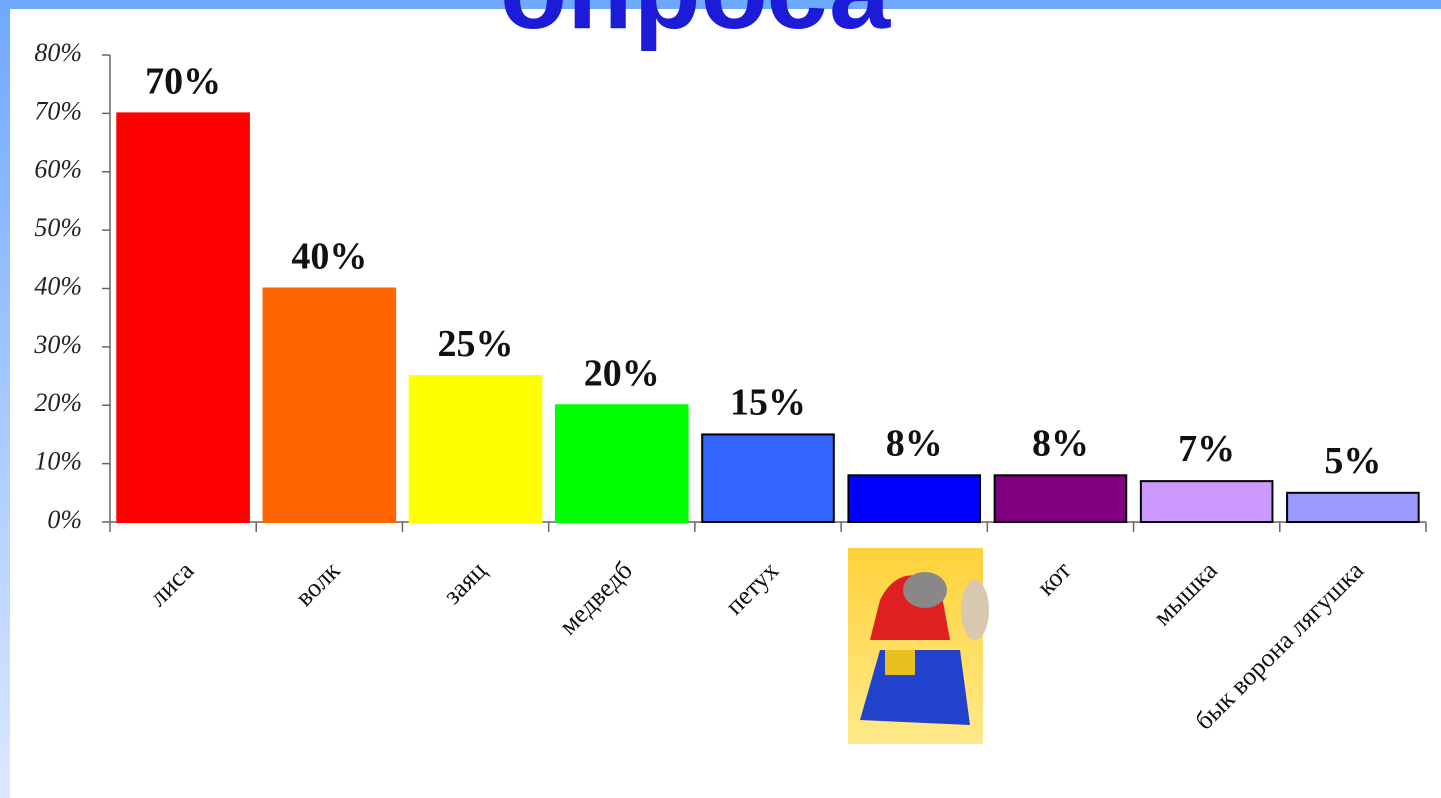 This screenshot has width=1441, height=798. What do you see at coordinates (58, 169) in the screenshot?
I see `y-tick-label: 60%` at bounding box center [58, 169].